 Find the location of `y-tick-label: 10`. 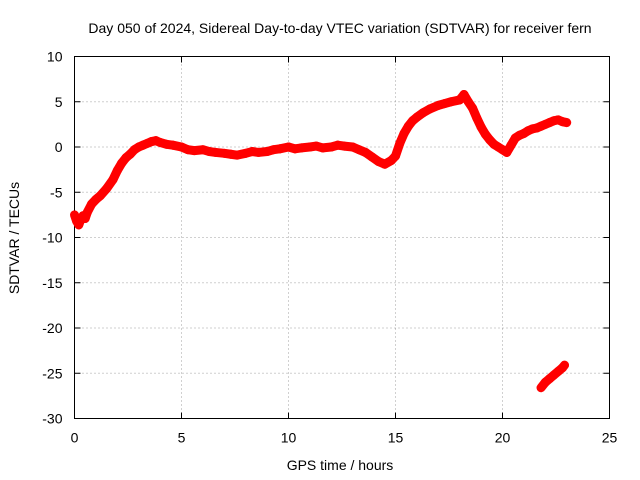

y-tick-label: 10 is located at coordinates (55, 57).